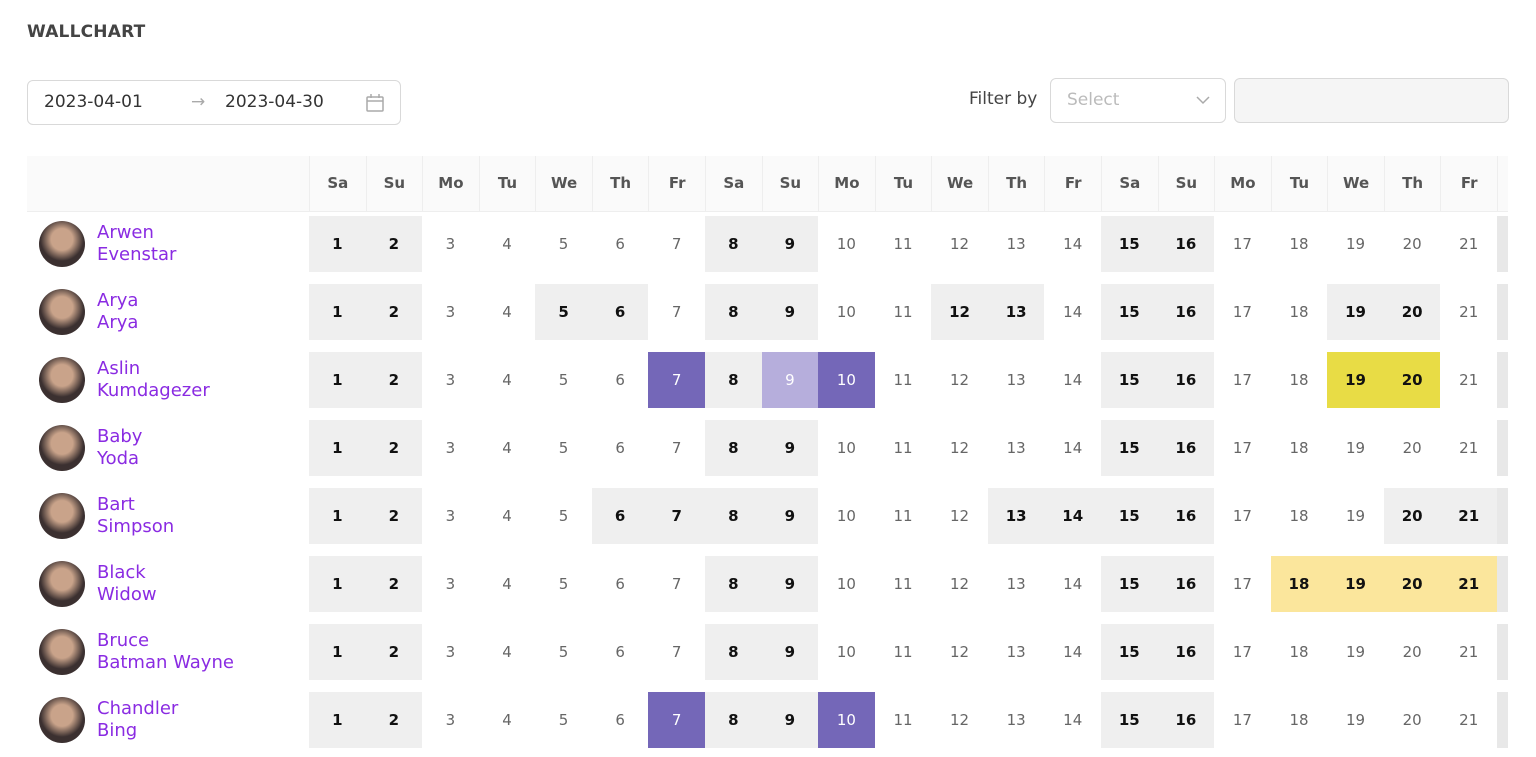 This screenshot has height=757, width=1536. I want to click on employee-name: Black Widow, so click(127, 584).